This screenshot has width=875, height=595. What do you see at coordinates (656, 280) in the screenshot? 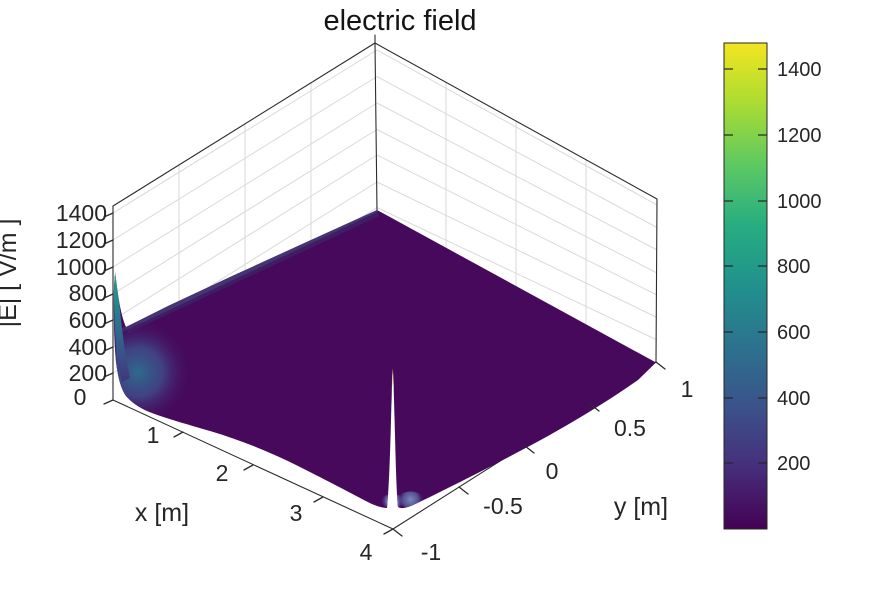
I see `right-vertical-edge` at bounding box center [656, 280].